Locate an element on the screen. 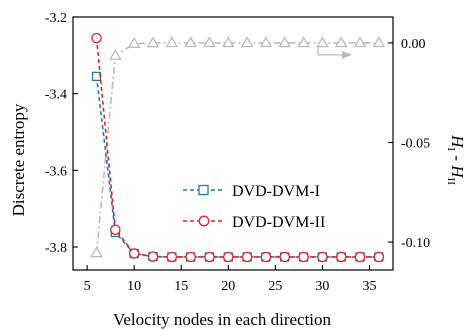 The width and height of the screenshot is (475, 331). x-axis-label: Velocity nodes in each direction is located at coordinates (222, 319).